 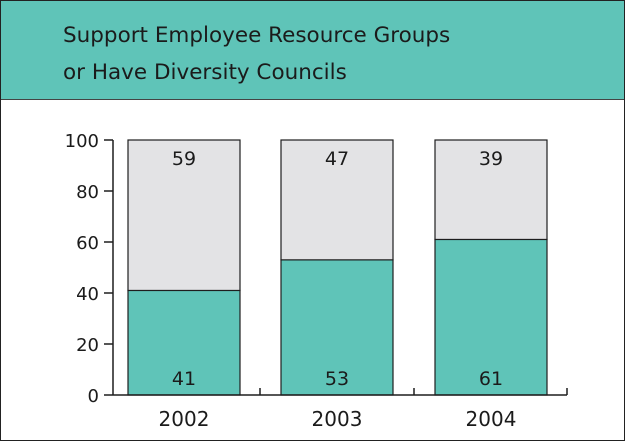 What do you see at coordinates (491, 159) in the screenshot?
I see `data-label-2004-top: 39` at bounding box center [491, 159].